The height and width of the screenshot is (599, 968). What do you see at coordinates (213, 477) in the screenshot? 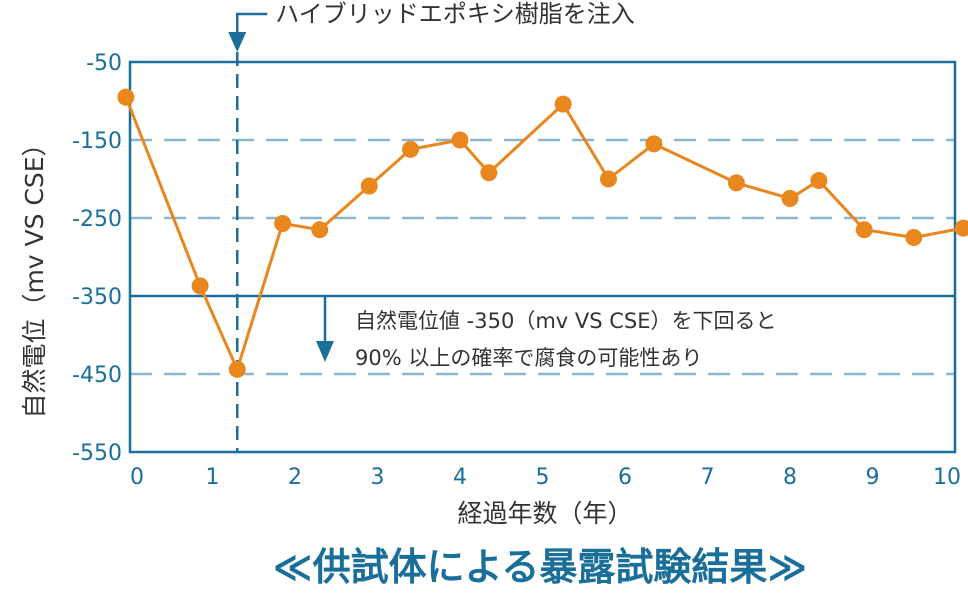
I see `x-tick-label: 1` at bounding box center [213, 477].